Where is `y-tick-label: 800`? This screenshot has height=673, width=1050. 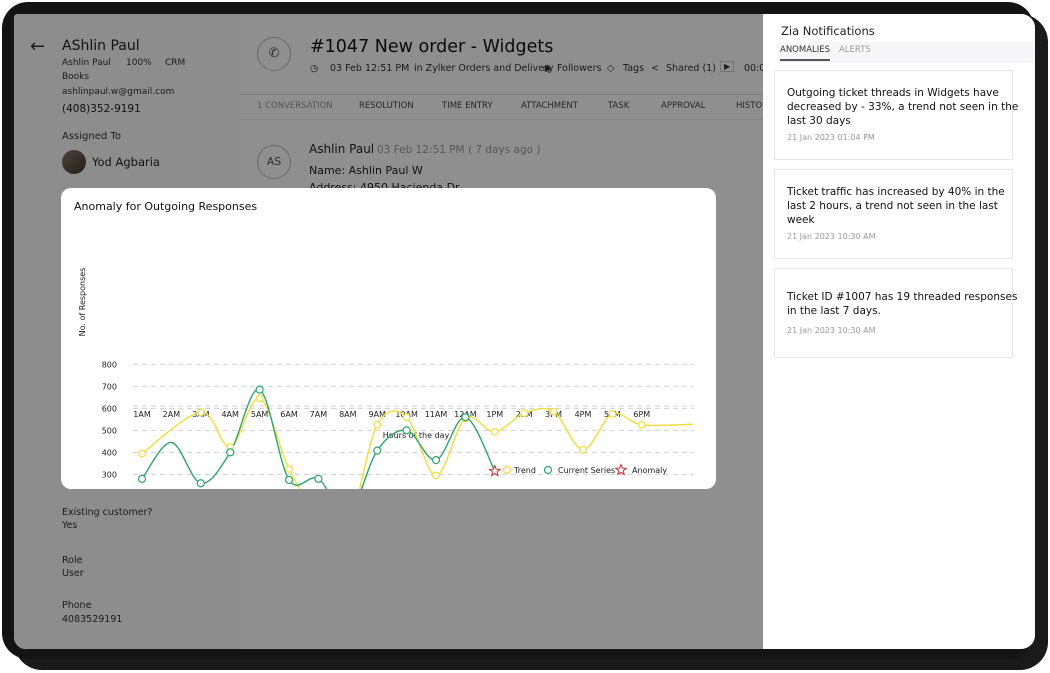 y-tick-label: 800 is located at coordinates (109, 364).